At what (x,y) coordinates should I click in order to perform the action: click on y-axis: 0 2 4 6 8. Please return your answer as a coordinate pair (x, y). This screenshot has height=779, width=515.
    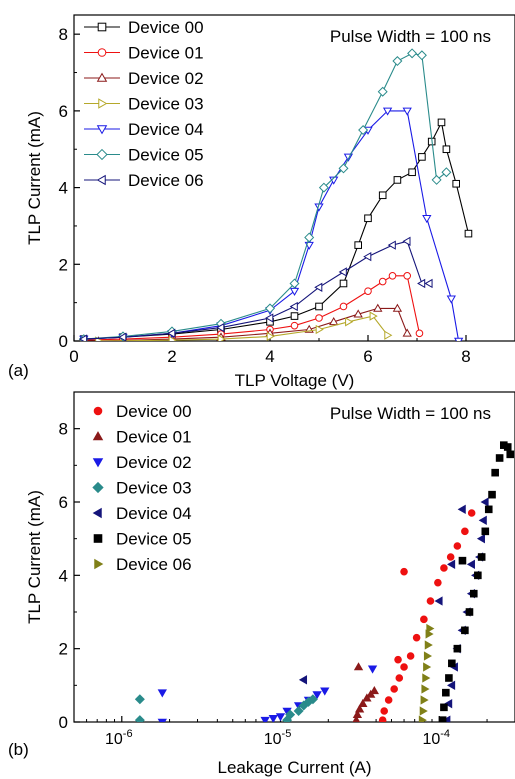
    Looking at the image, I should click on (69, 188).